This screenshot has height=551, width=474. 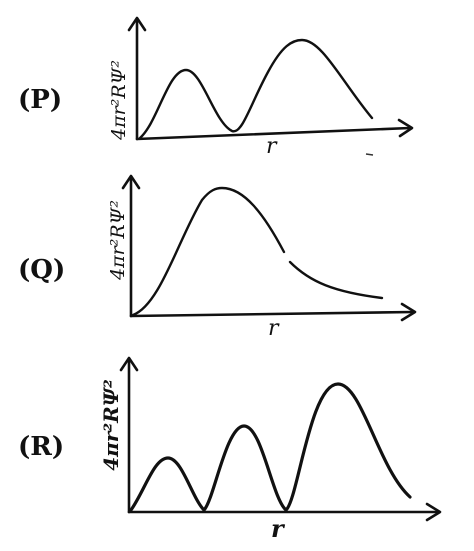 What do you see at coordinates (119, 100) in the screenshot?
I see `panel-p-y-axis-label: 4πr²RΨ²` at bounding box center [119, 100].